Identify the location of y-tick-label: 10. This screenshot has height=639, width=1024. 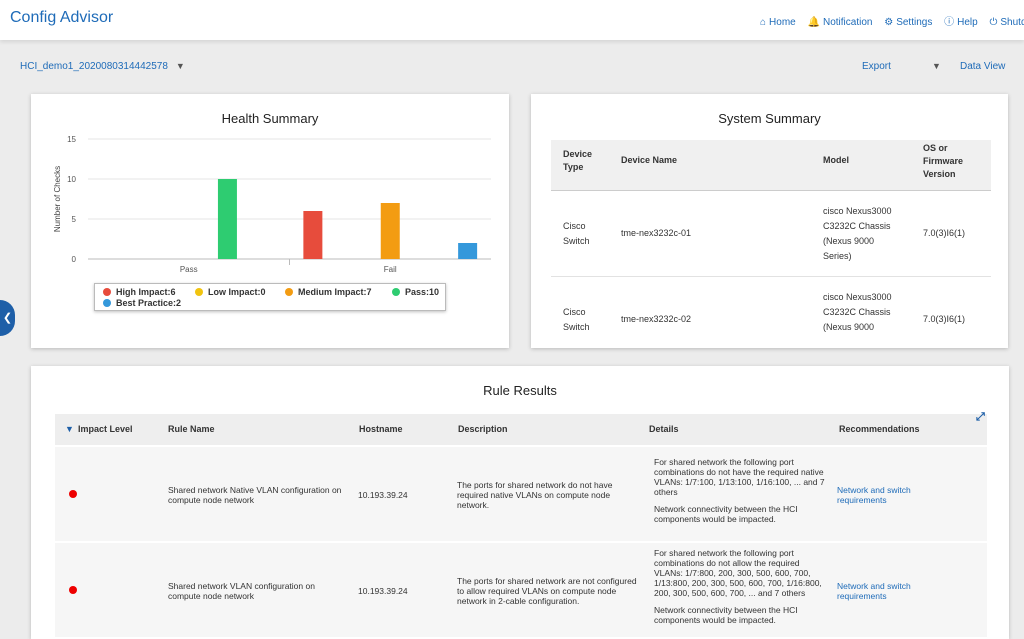
(71, 179).